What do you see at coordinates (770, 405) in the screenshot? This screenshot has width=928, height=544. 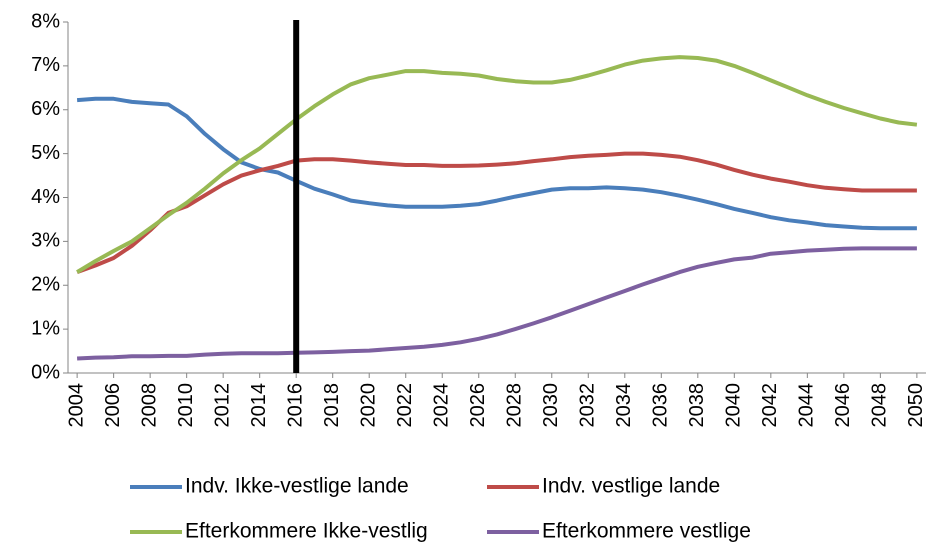 I see `x-tick-label: 2042` at bounding box center [770, 405].